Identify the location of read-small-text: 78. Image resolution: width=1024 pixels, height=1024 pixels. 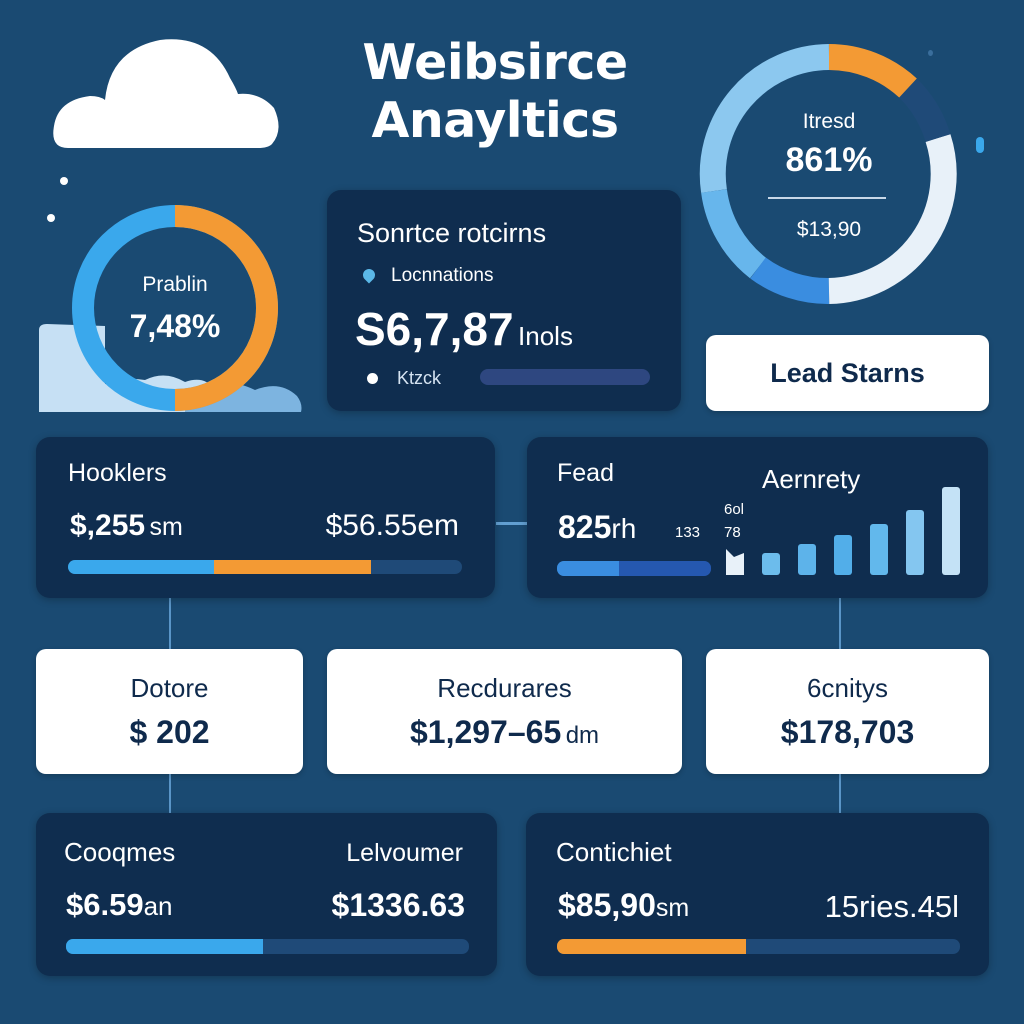
(732, 532).